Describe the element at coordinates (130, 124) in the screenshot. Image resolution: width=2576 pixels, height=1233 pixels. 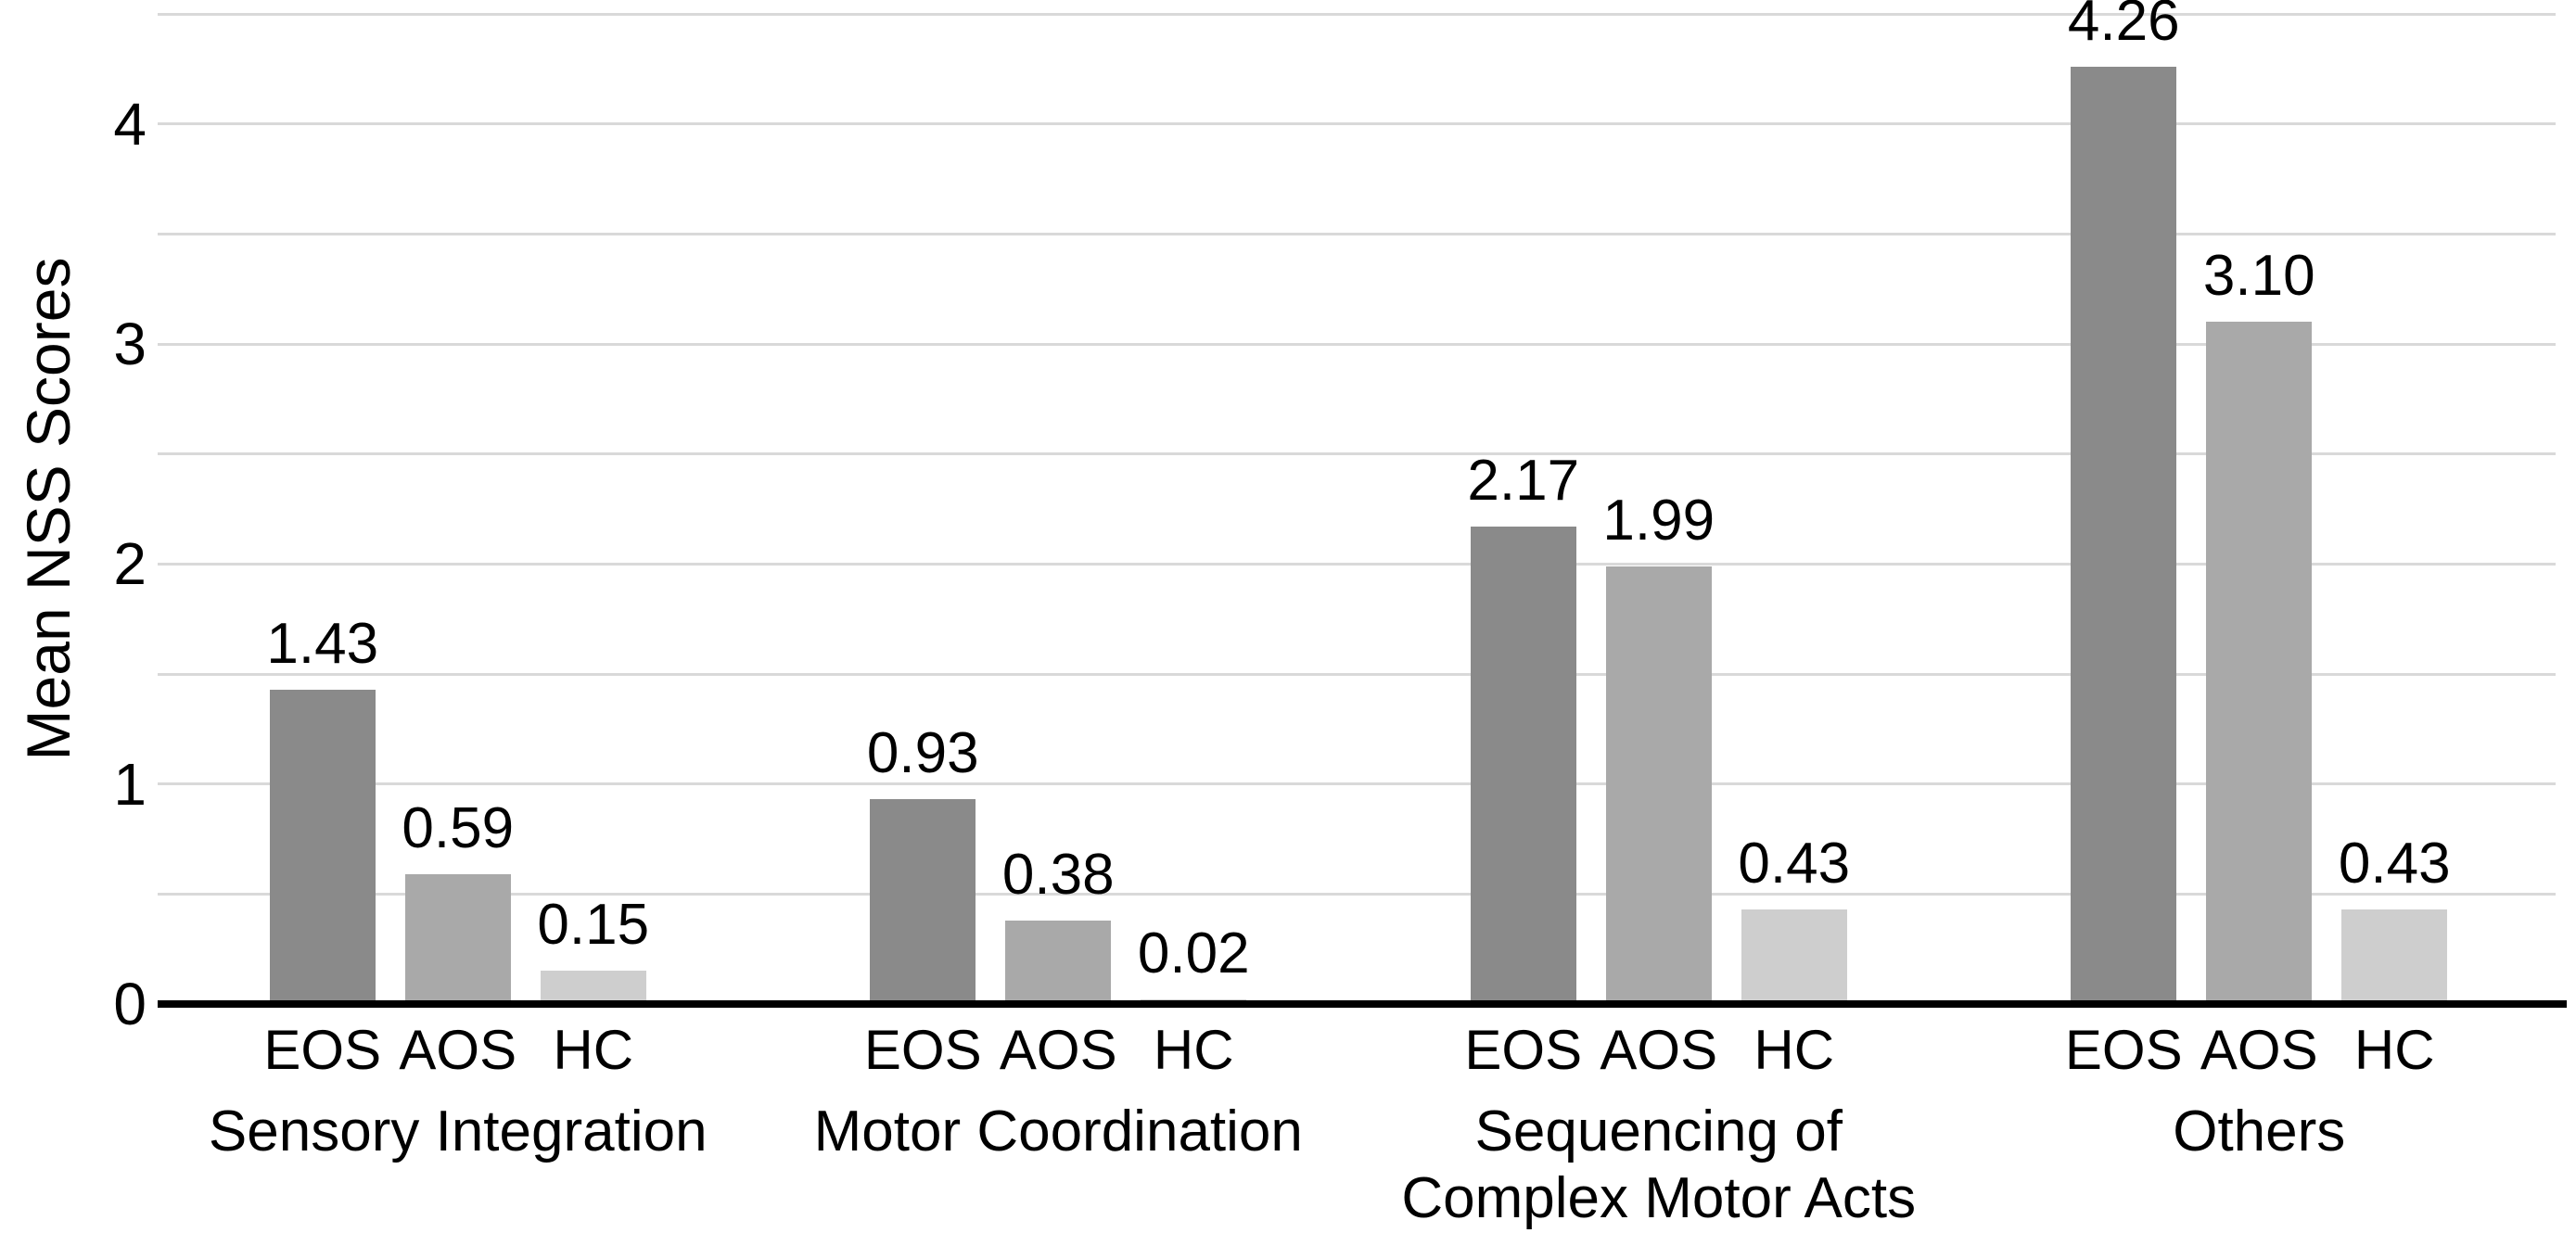
I see `y-tick-label: 4` at that location.